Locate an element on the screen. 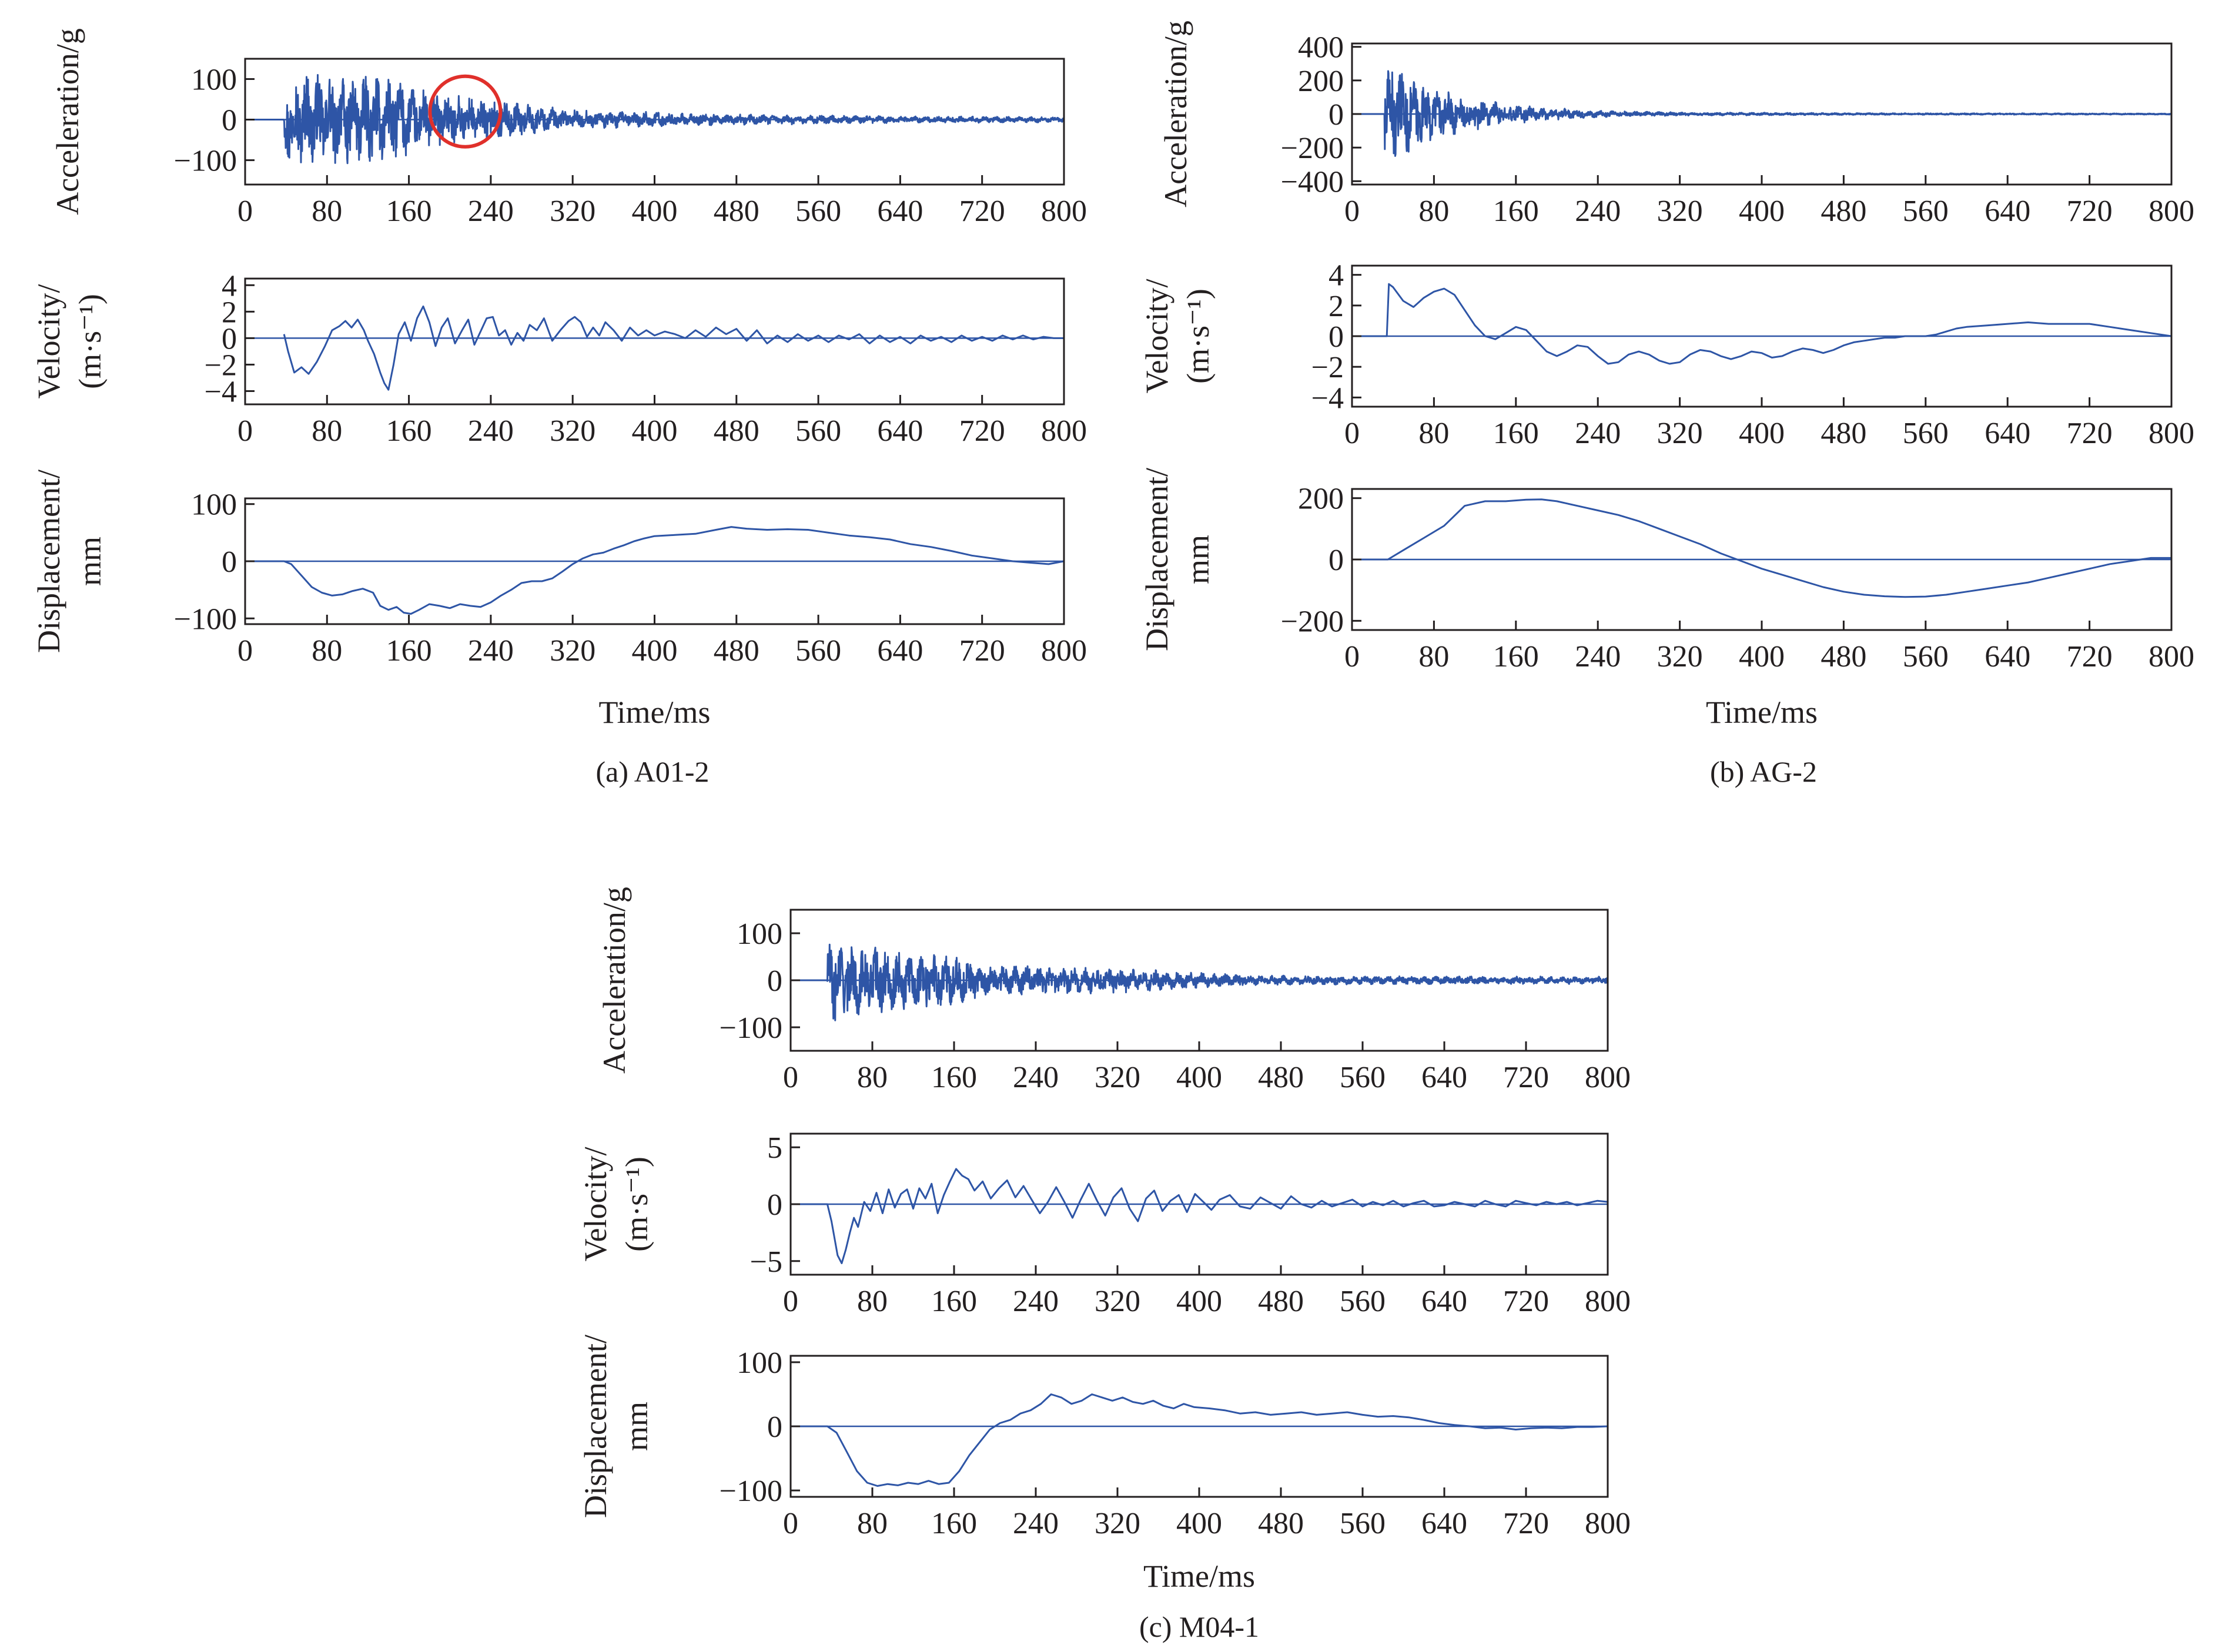 This screenshot has width=2222, height=1652. highlight-circle is located at coordinates (465, 111).